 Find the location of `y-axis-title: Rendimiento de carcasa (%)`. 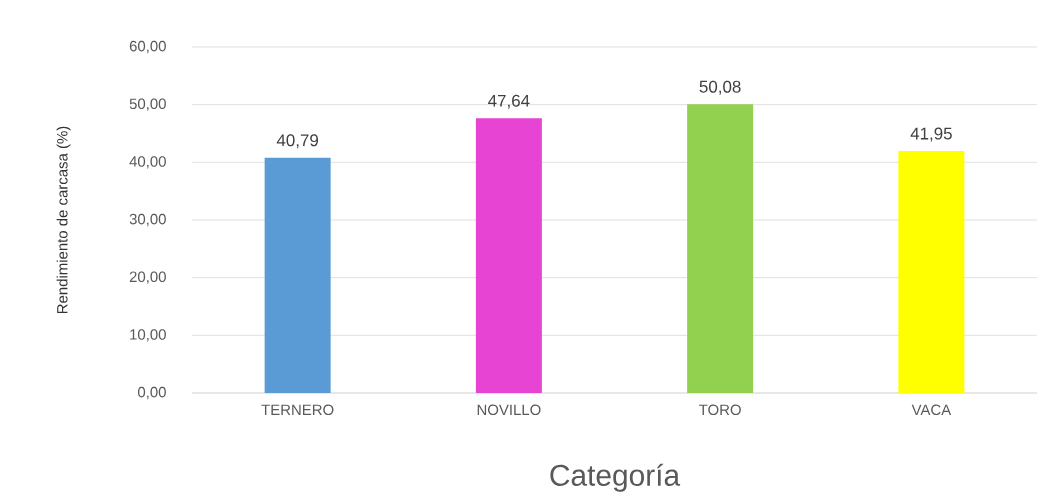

y-axis-title: Rendimiento de carcasa (%) is located at coordinates (63, 220).